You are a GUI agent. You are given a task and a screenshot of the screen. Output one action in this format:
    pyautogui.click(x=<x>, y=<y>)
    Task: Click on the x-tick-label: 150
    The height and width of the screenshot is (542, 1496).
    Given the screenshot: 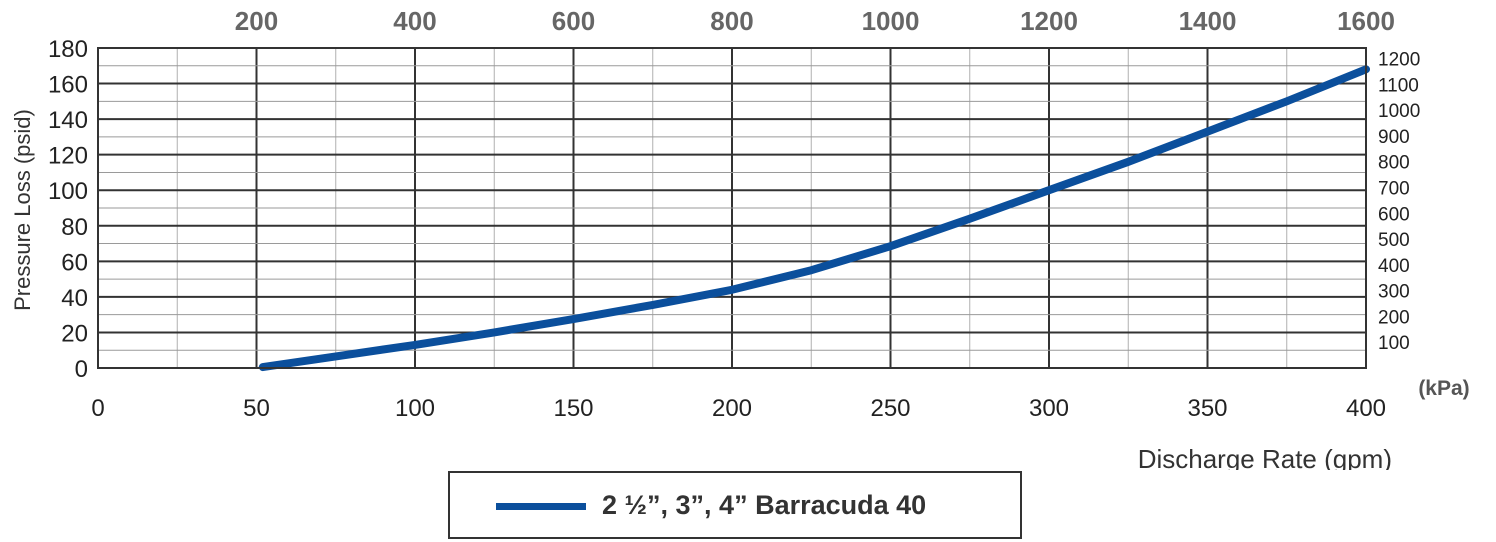 What is the action you would take?
    pyautogui.click(x=573, y=408)
    